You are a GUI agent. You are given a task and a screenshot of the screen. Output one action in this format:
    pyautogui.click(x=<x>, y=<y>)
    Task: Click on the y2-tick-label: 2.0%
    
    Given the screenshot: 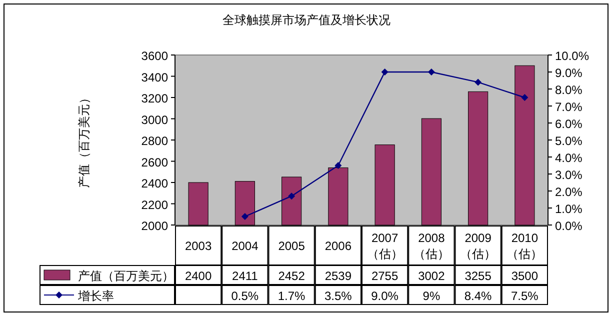 What is the action you would take?
    pyautogui.click(x=569, y=192)
    